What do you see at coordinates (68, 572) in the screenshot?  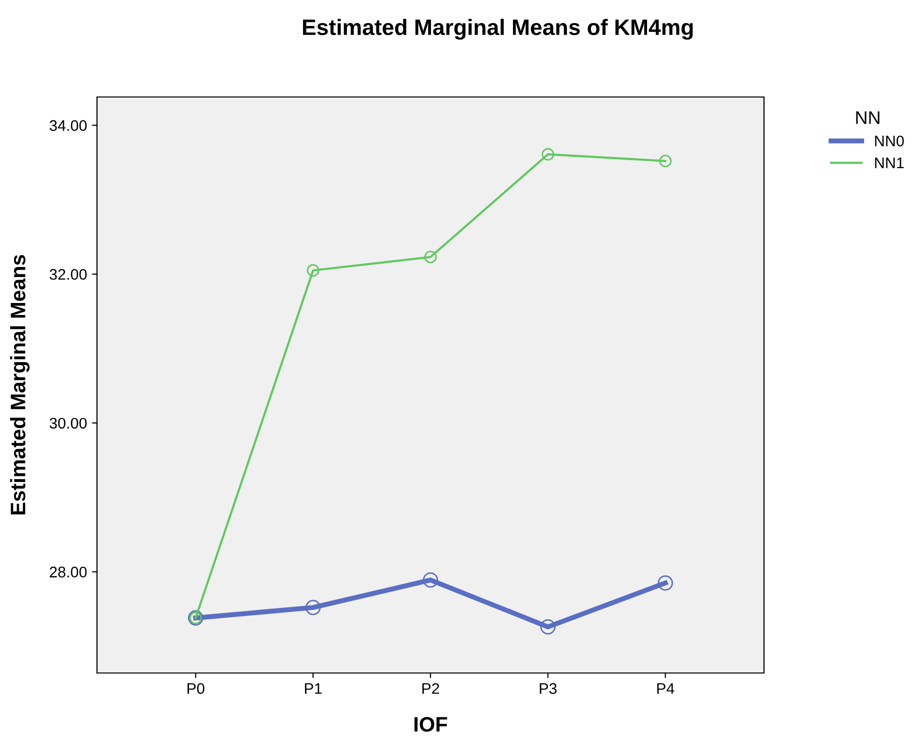 I see `y-tick-label: 28.00` at bounding box center [68, 572].